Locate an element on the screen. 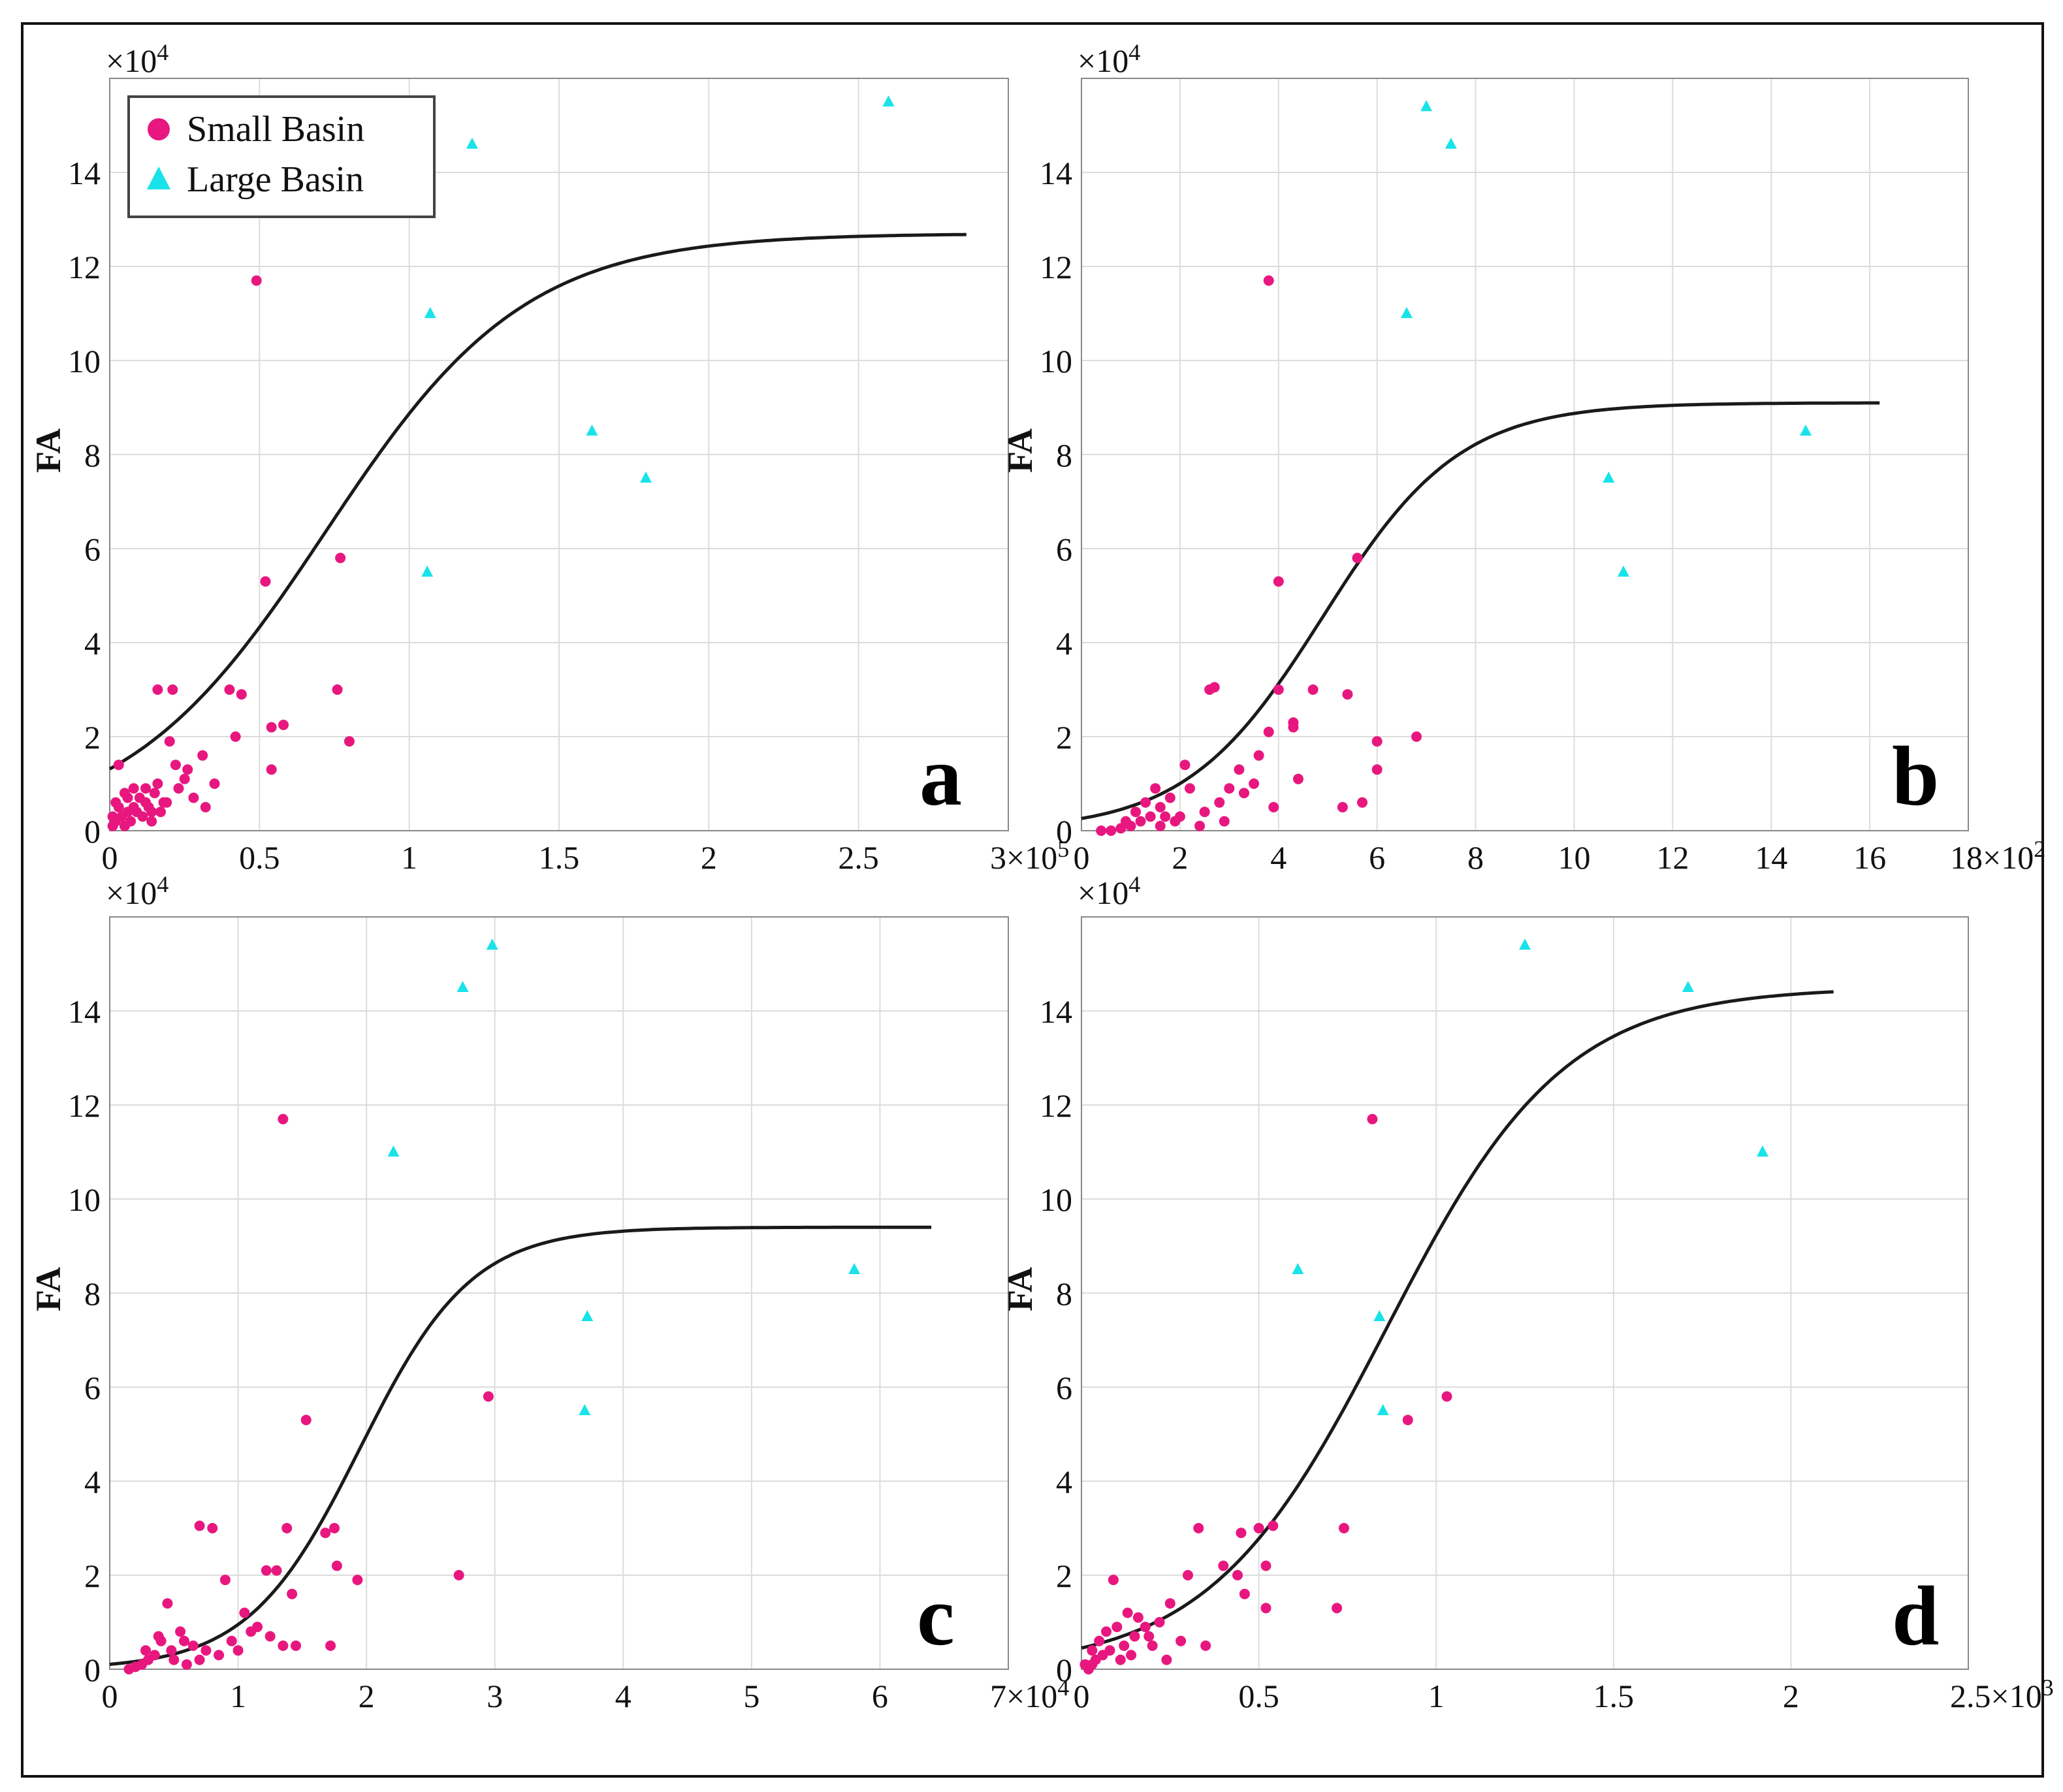 Image resolution: width=2063 pixels, height=1792 pixels. panel-a-xtick-label: 2 is located at coordinates (709, 857).